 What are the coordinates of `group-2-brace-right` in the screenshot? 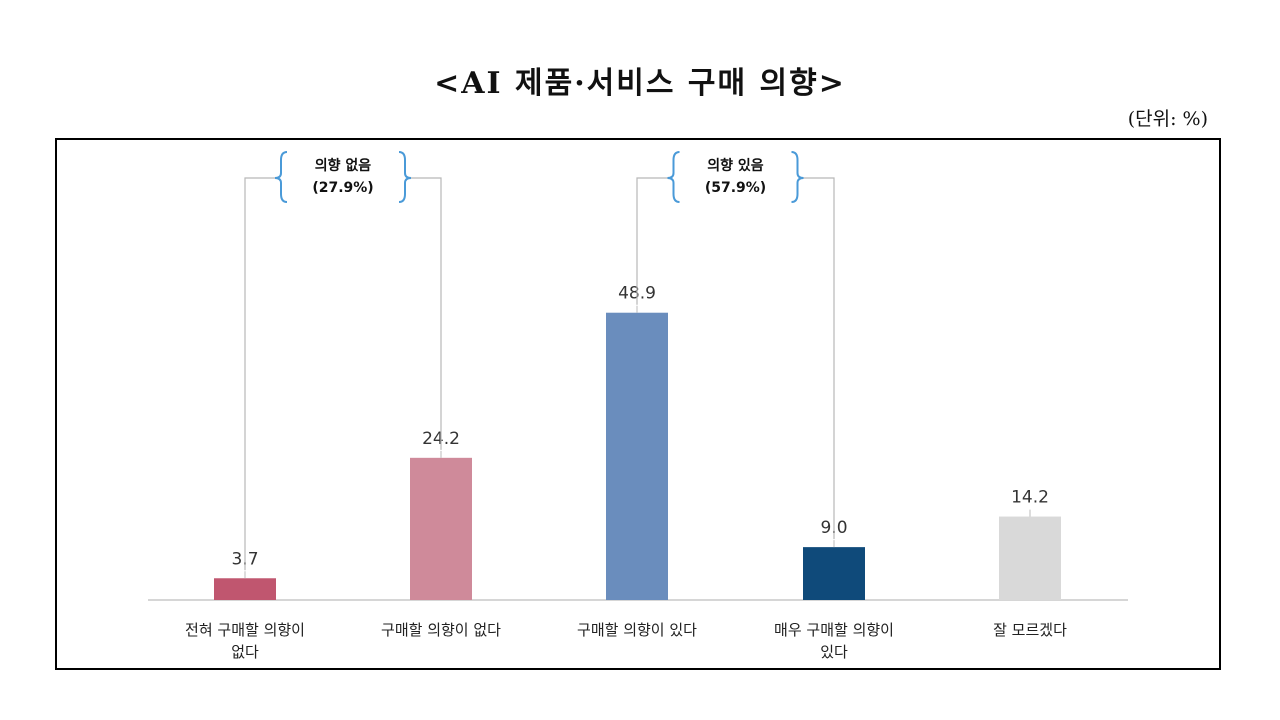 It's located at (797, 177).